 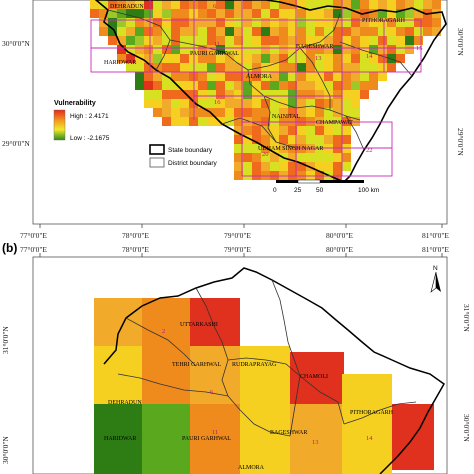 What do you see at coordinates (190, 150) in the screenshot?
I see `legend-state-boundary: State boundary` at bounding box center [190, 150].